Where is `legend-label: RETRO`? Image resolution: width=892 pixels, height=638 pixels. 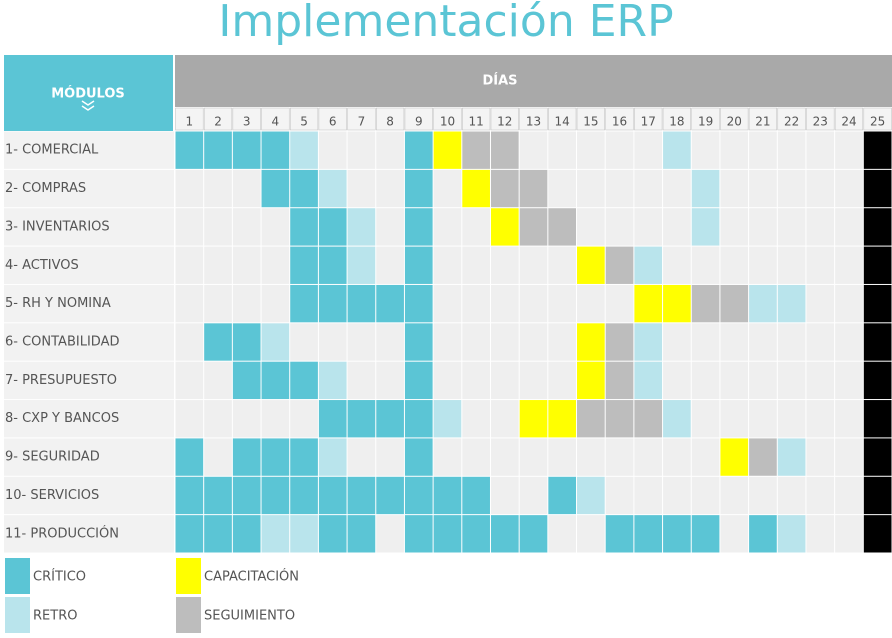
legend-label: RETRO is located at coordinates (55, 616).